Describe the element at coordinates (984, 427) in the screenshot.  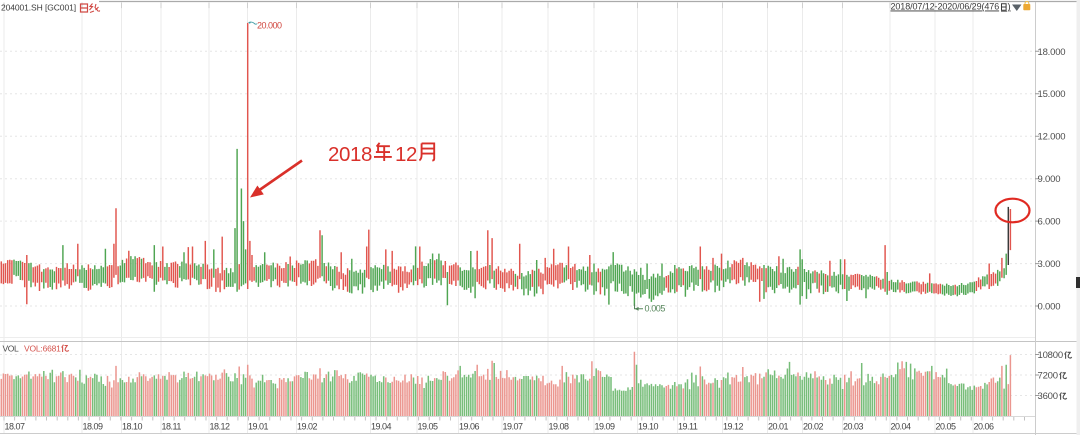
I see `svg-text: 20.06` at that location.